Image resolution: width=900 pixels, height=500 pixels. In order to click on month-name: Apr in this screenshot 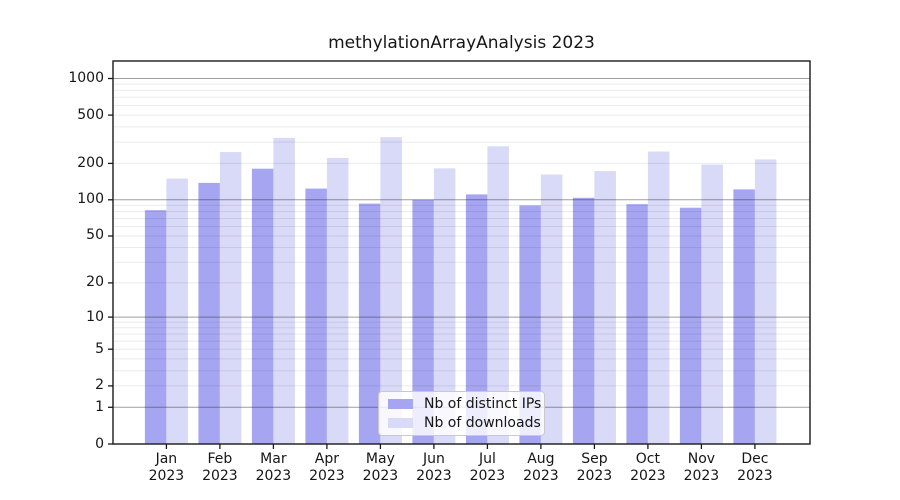, I will do `click(326, 459)`.